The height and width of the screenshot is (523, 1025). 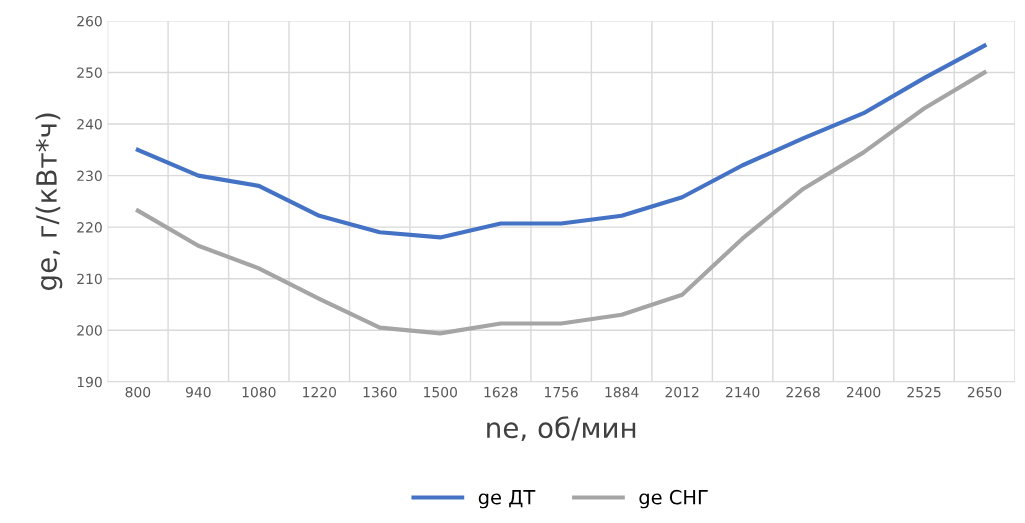 I want to click on x-tick-label: 2140, so click(x=742, y=392).